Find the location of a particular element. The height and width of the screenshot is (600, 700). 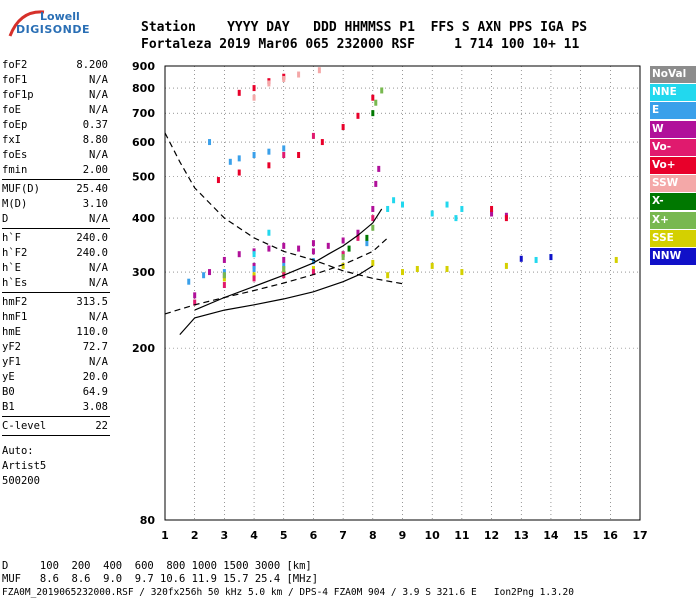

legend-item-x-: X- is located at coordinates (673, 202).